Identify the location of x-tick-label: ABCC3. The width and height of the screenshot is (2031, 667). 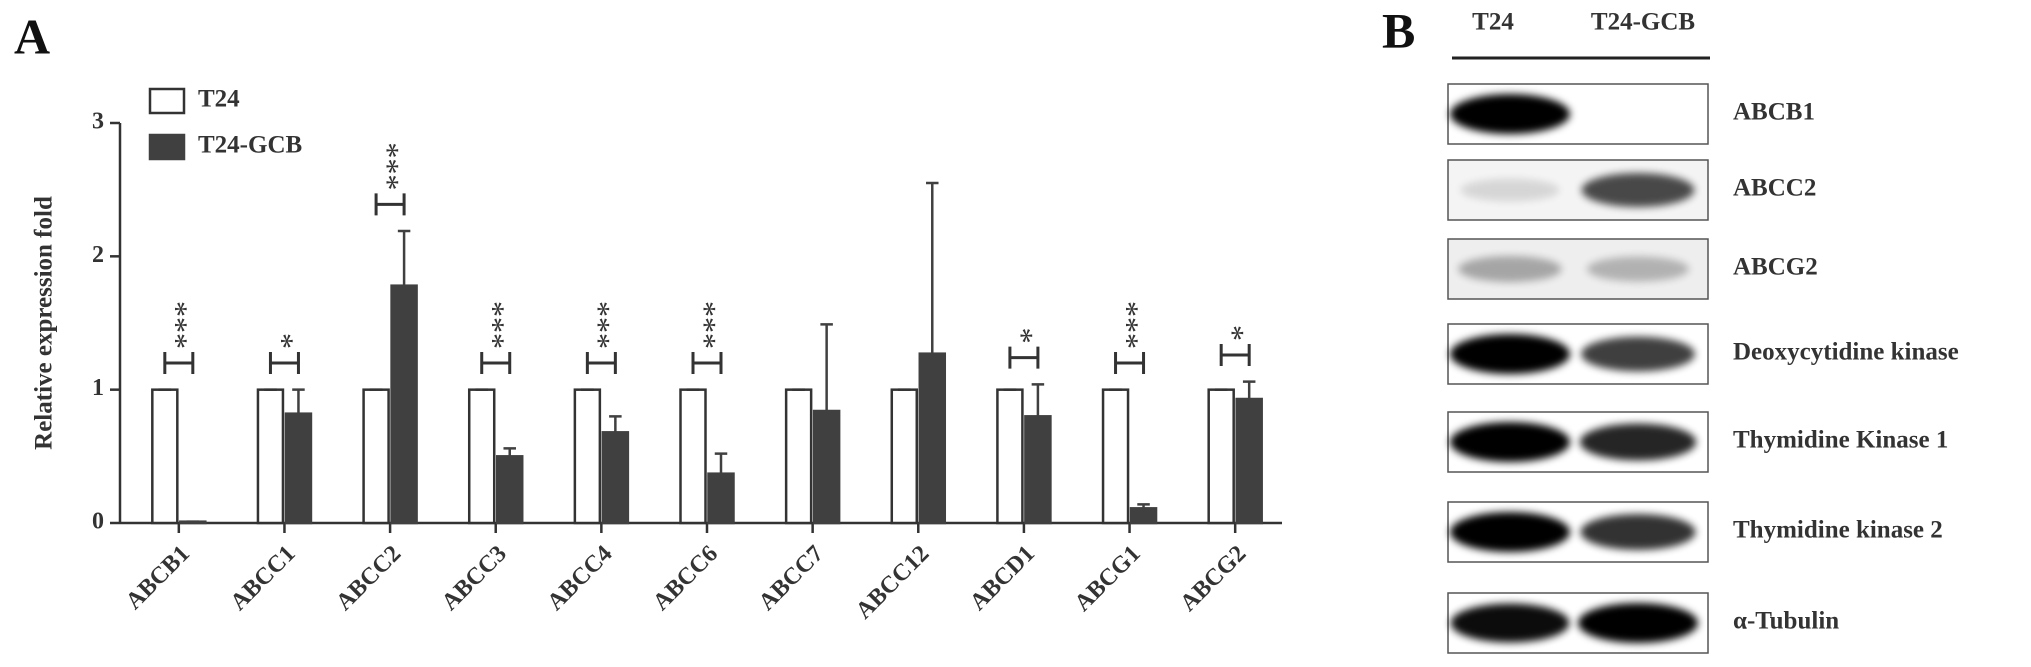
(474, 578).